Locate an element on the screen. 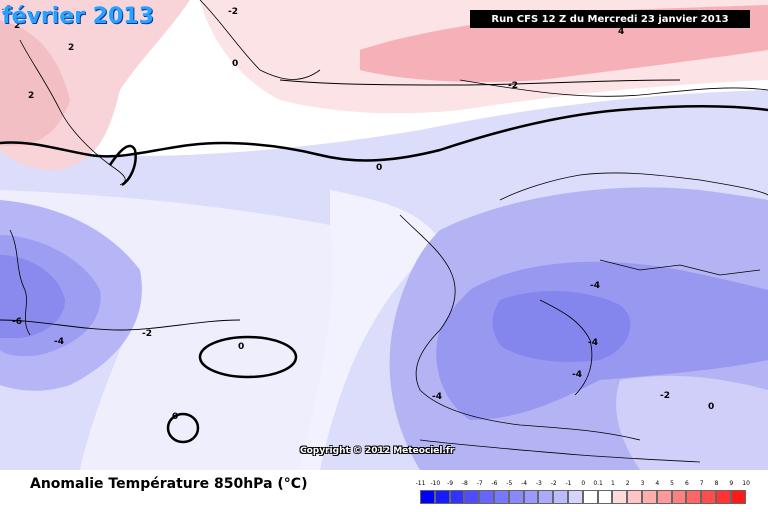  legend-label: 1 is located at coordinates (612, 483).